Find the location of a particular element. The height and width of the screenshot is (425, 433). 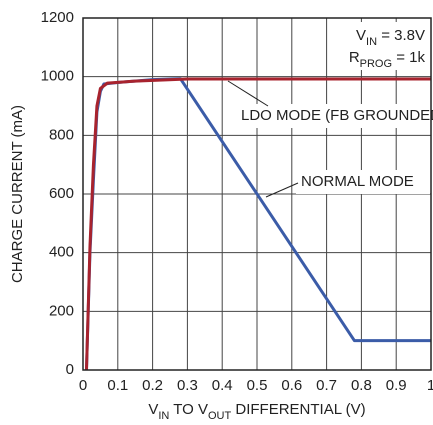

annotation: VIN = 3.8V is located at coordinates (390, 37).